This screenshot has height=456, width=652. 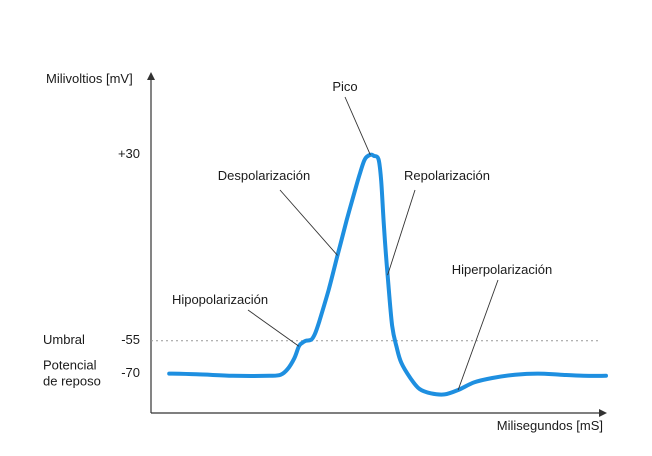 What do you see at coordinates (447, 175) in the screenshot?
I see `repolarizacion-annotation: Repolarización` at bounding box center [447, 175].